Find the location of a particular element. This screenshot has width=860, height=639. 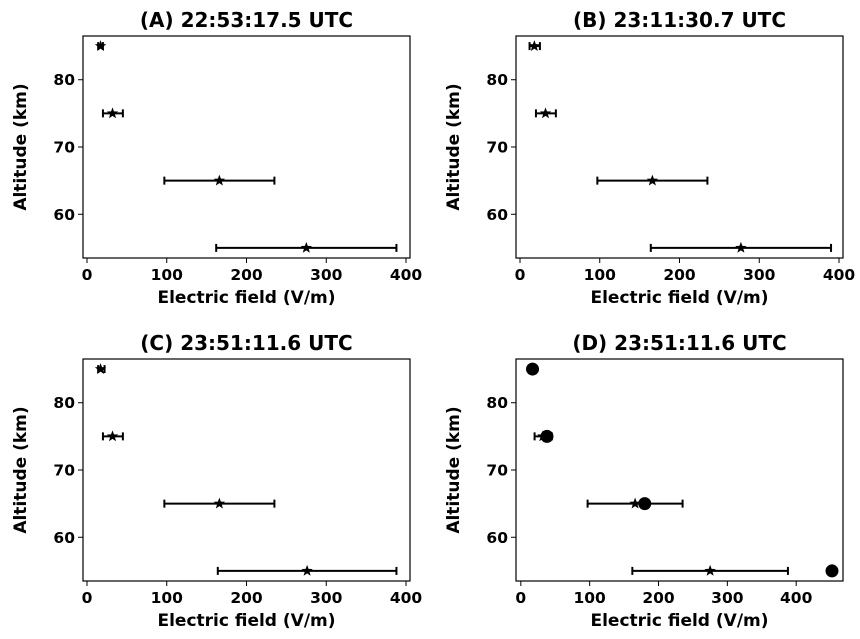

panel-title: (B) 23:11:30.7 UTC is located at coordinates (679, 20).